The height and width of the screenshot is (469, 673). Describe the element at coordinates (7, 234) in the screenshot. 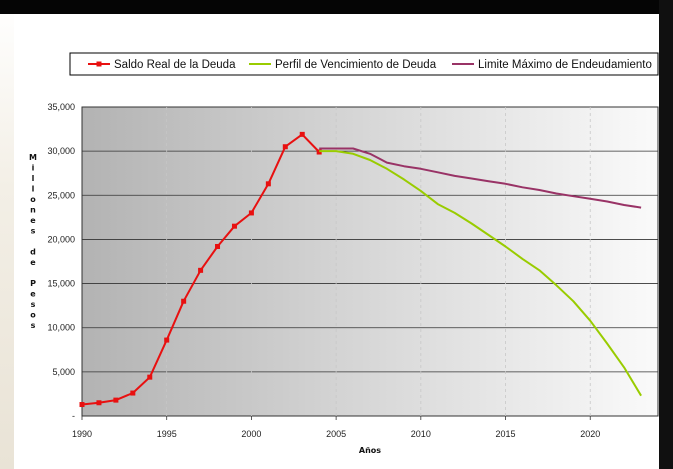

I see `frame-left-edge` at that location.